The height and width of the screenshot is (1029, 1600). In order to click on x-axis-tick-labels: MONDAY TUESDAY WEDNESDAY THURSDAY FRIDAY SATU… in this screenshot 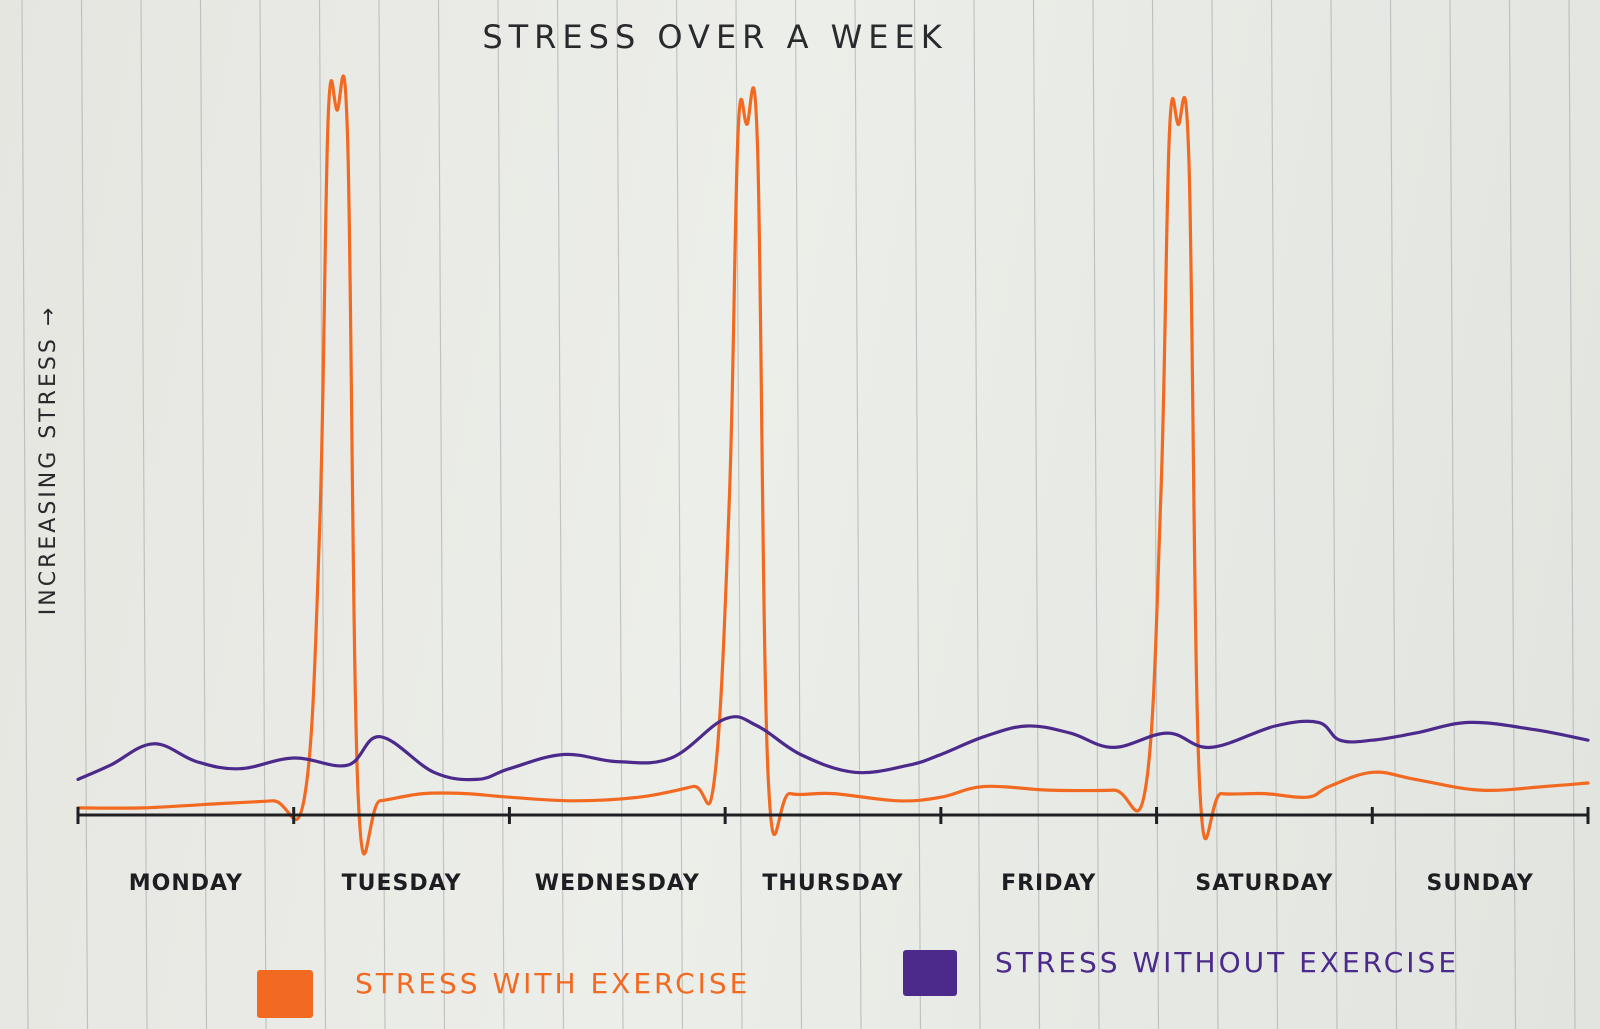, I will do `click(831, 883)`.